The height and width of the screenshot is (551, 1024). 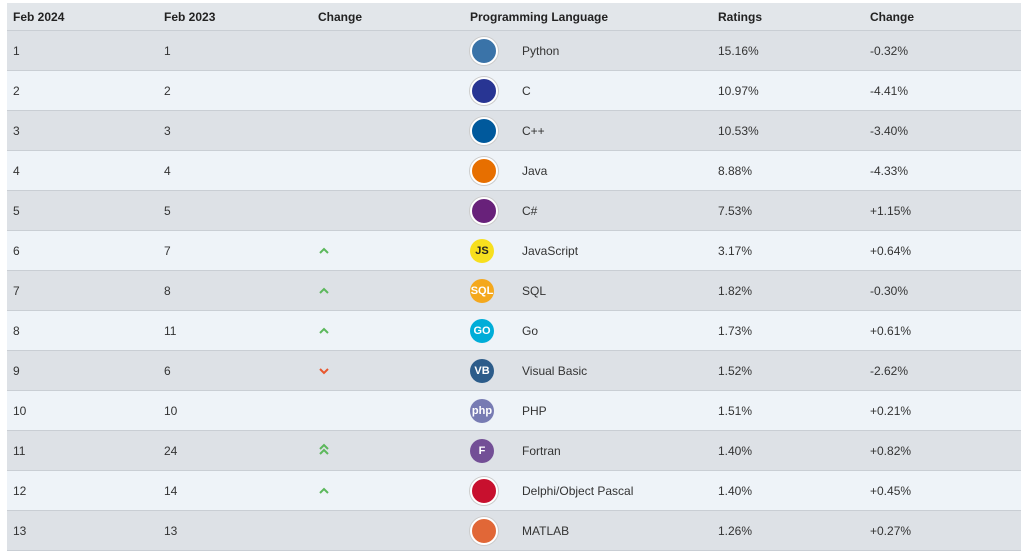 I want to click on current-rank: 5, so click(x=16, y=210).